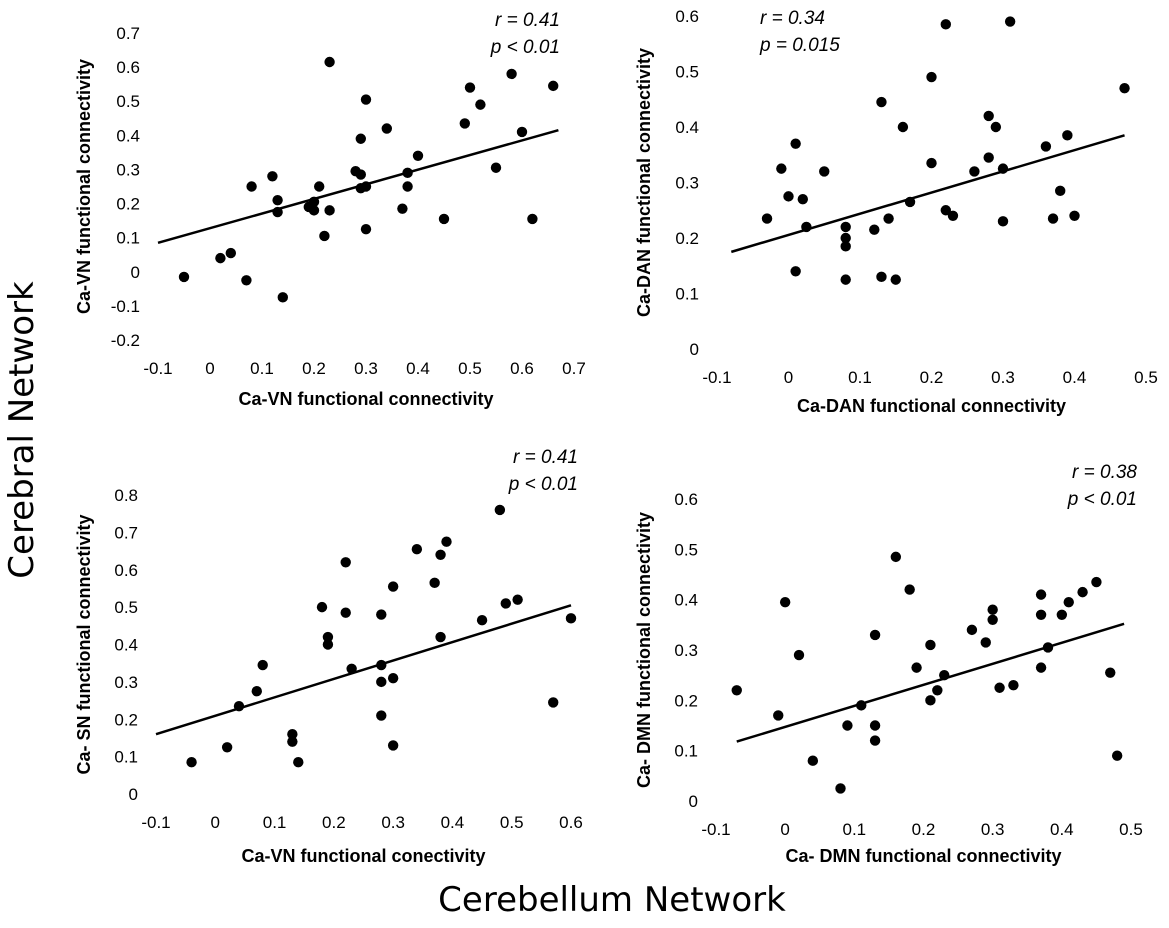  What do you see at coordinates (126, 645) in the screenshot?
I see `y-tick-label: 0.4` at bounding box center [126, 645].